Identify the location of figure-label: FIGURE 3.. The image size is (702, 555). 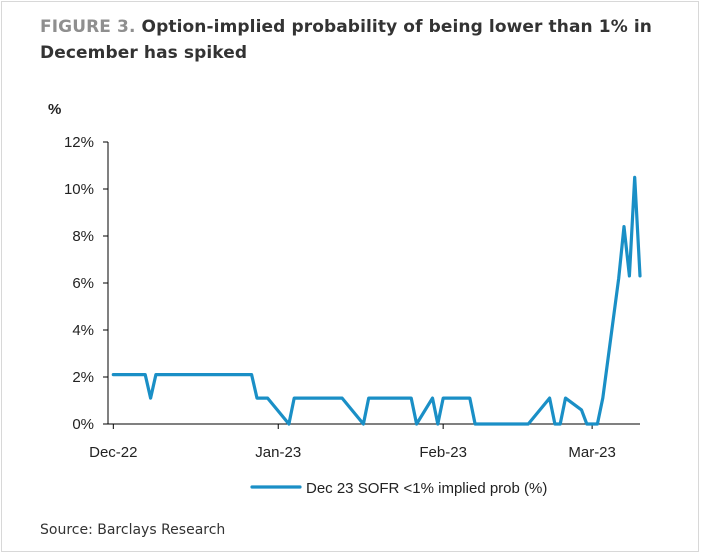
(88, 27).